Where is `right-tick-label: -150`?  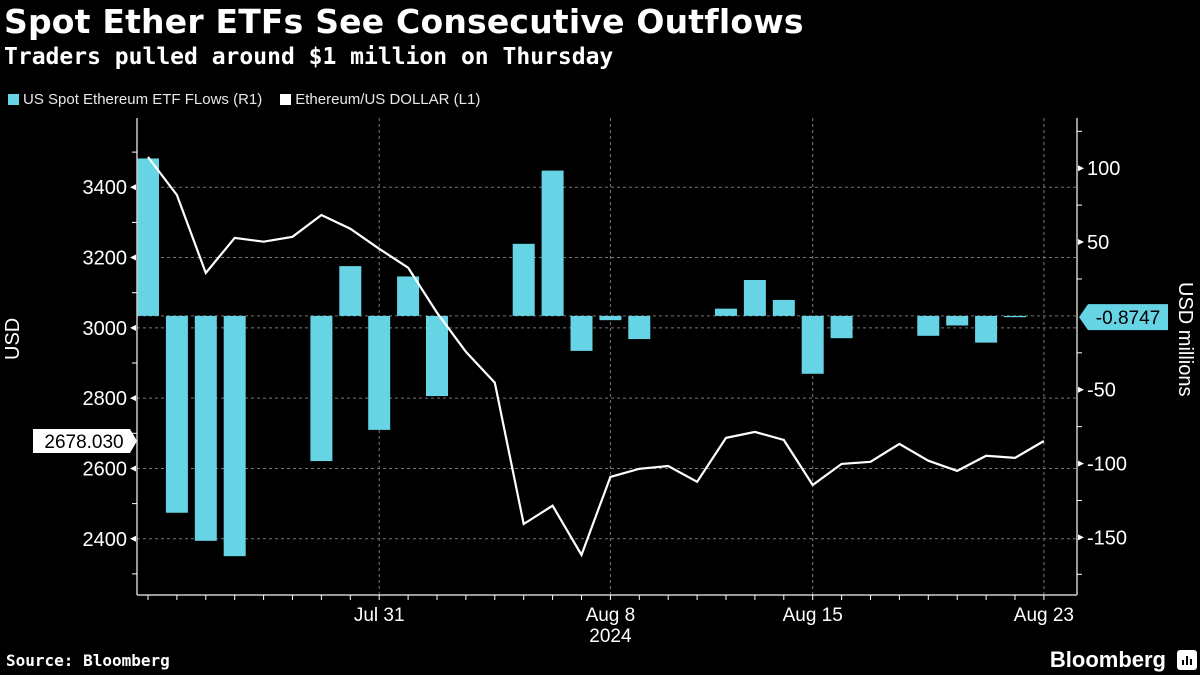 right-tick-label: -150 is located at coordinates (1107, 538).